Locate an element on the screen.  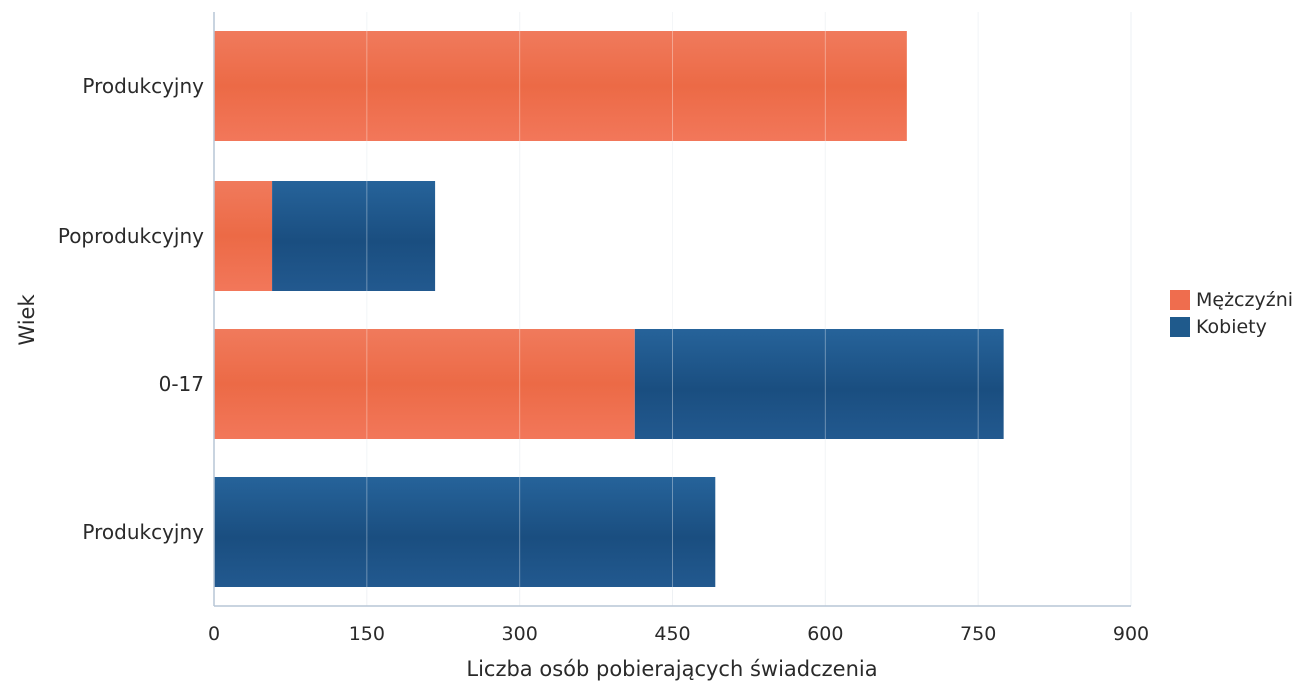
x-tick-label: 450 is located at coordinates (672, 634).